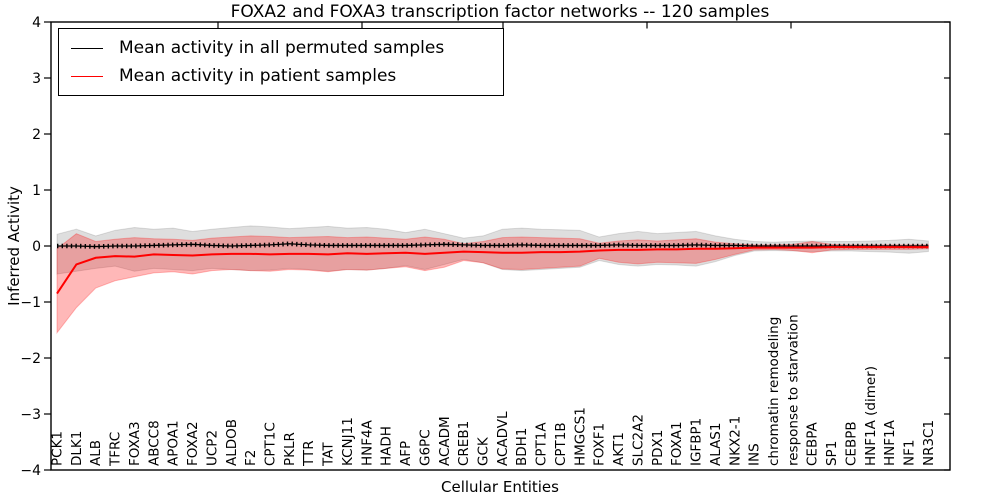  Describe the element at coordinates (193, 443) in the screenshot. I see `x-category-label: FOXA2` at that location.